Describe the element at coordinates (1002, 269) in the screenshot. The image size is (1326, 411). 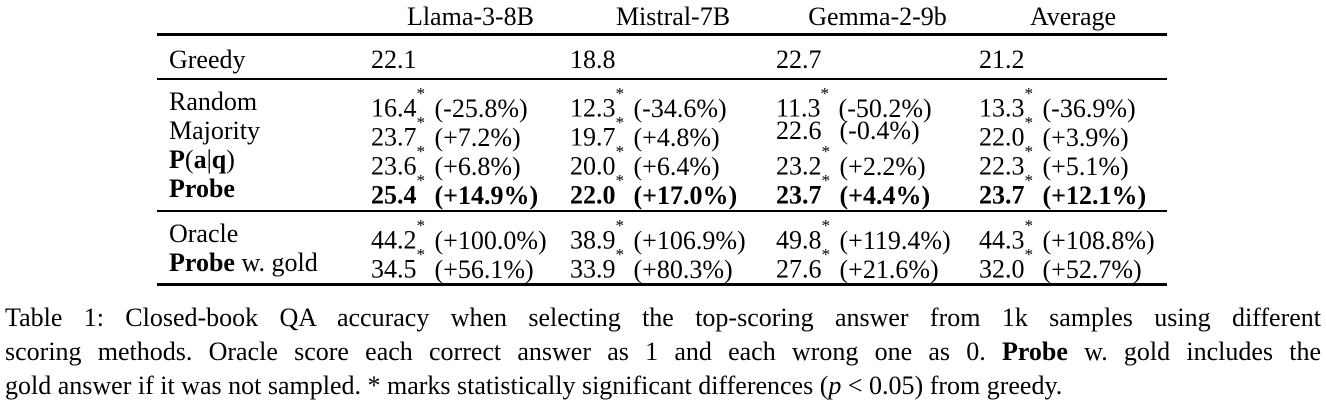
I see `score-value: 32.0` at that location.